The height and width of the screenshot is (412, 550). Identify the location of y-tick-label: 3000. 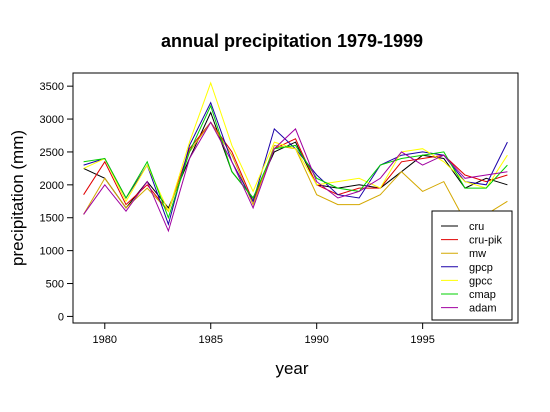
(52, 120).